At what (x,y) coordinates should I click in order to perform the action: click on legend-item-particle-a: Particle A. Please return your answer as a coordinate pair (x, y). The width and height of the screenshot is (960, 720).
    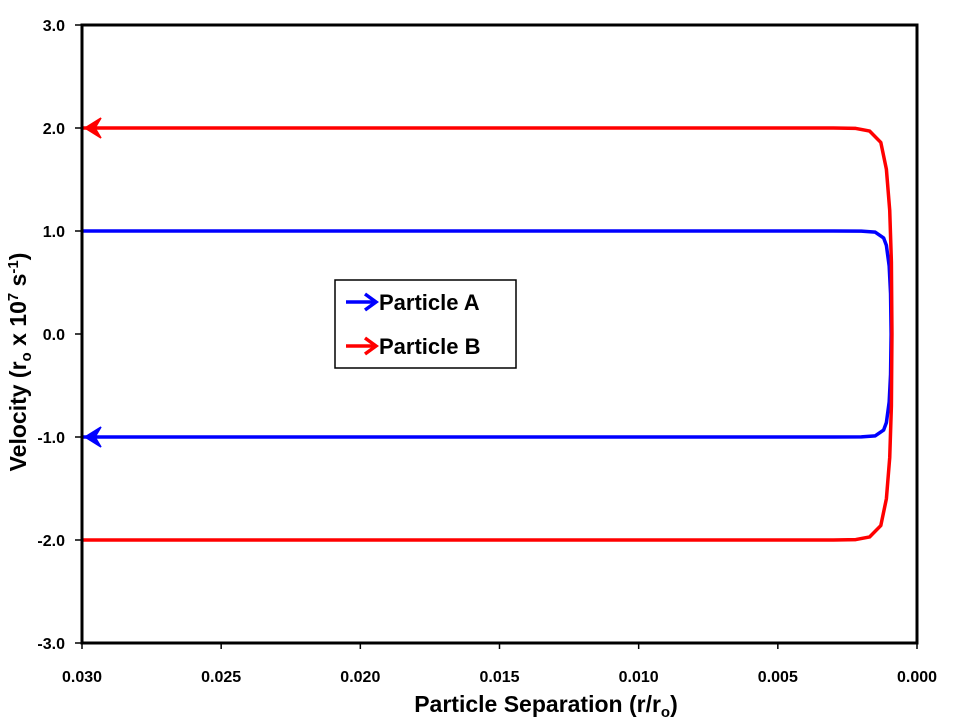
    Looking at the image, I should click on (413, 302).